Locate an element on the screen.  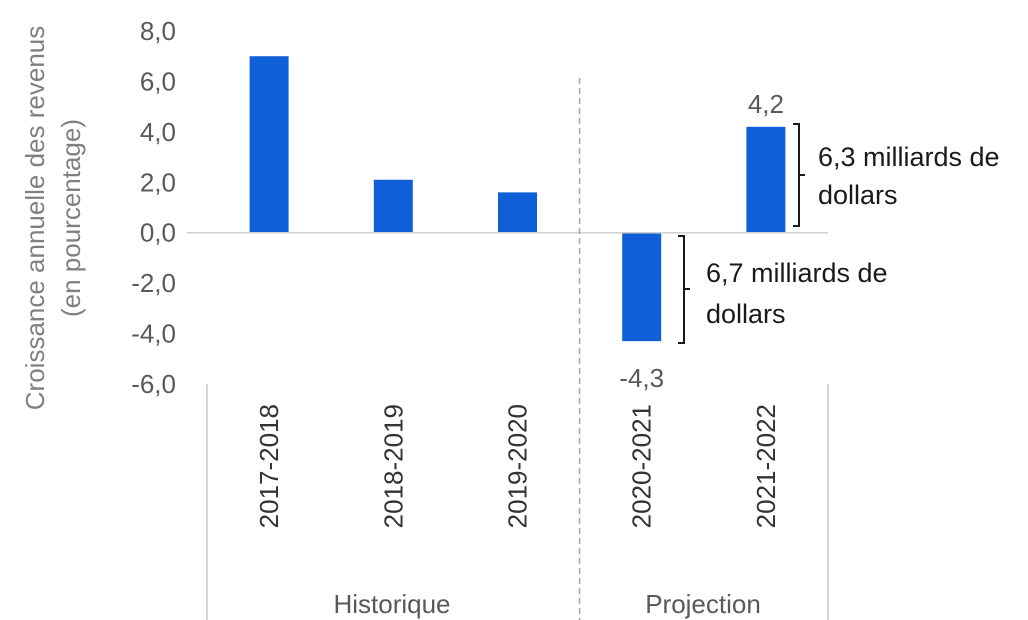
brace-2021-2022 is located at coordinates (799, 175).